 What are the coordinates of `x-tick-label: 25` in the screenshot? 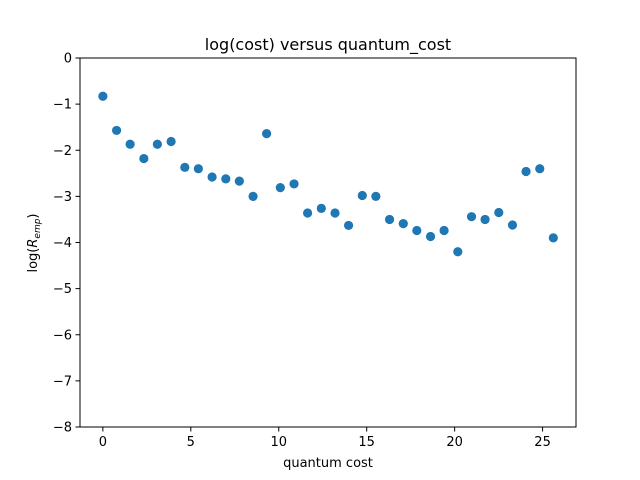 It's located at (542, 442).